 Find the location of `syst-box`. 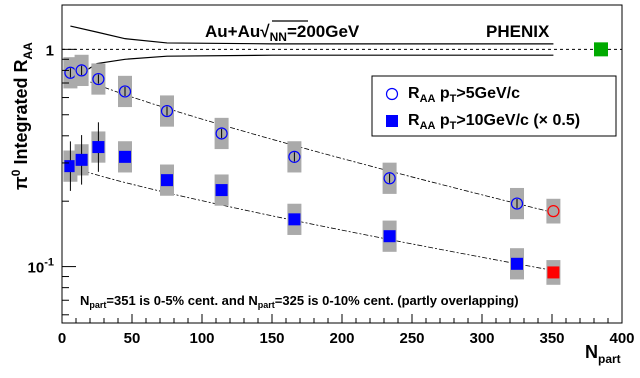

syst-box is located at coordinates (553, 211).